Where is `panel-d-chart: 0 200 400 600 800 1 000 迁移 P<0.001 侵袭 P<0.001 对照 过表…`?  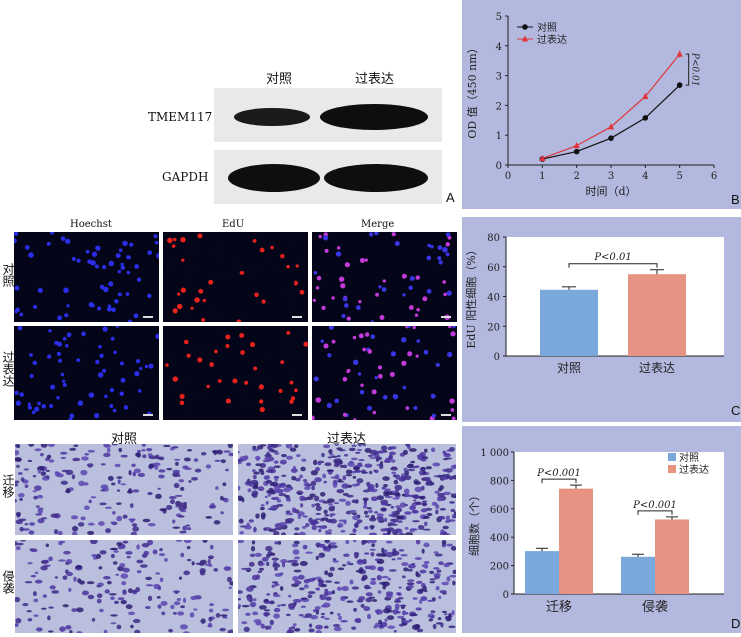 panel-d-chart: 0 200 400 600 800 1 000 迁移 P<0.001 侵袭 P<0.001 对照 过表… is located at coordinates (601, 529).